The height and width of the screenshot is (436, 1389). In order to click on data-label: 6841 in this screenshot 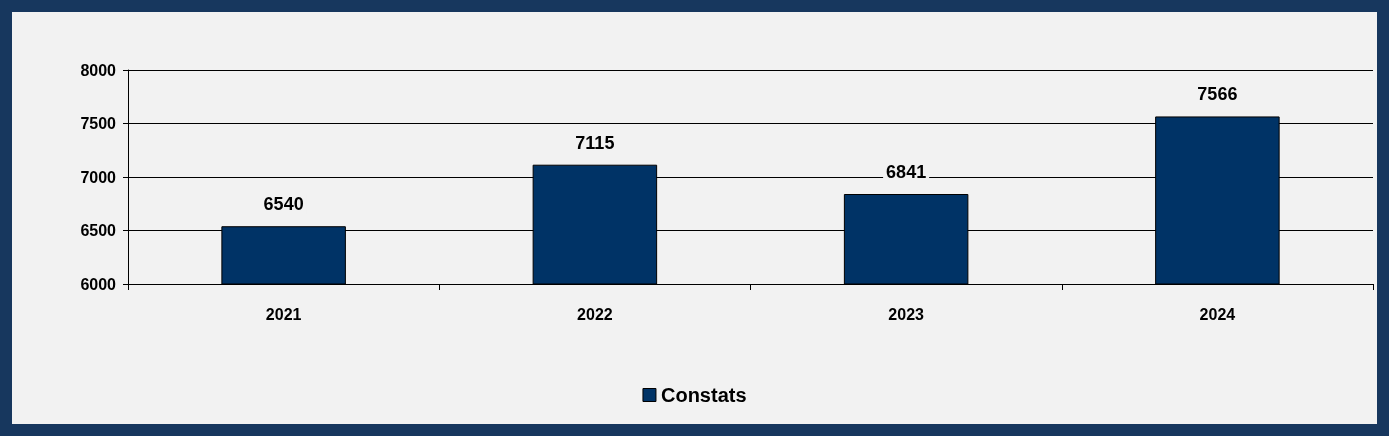, I will do `click(906, 172)`.